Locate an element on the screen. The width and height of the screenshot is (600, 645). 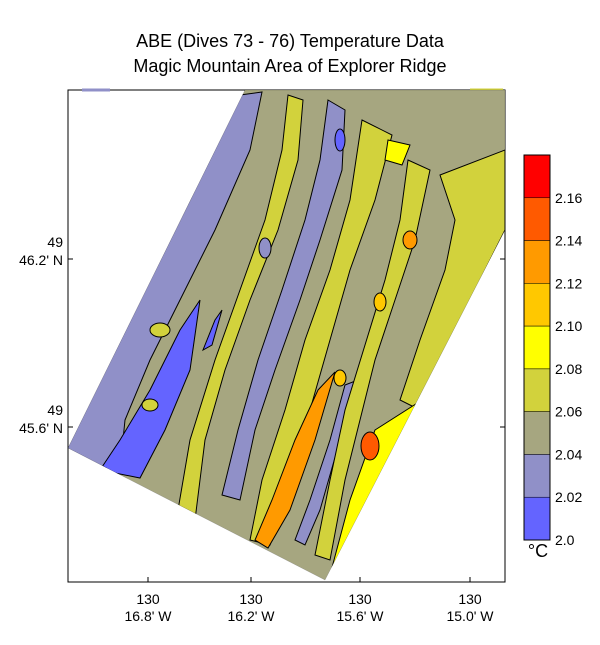
colorbar-label-6: 2.04 is located at coordinates (568, 454).